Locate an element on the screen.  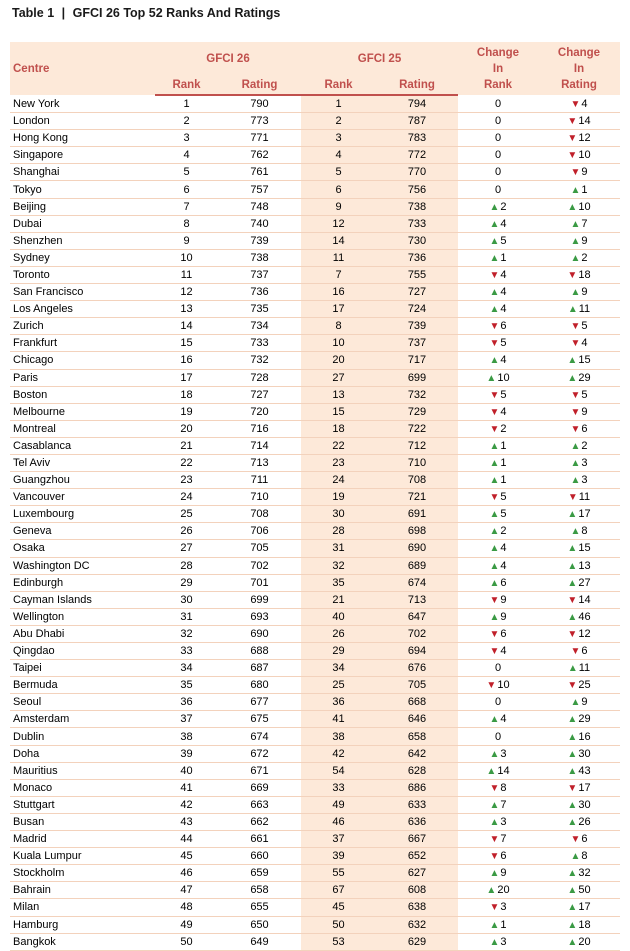
change-in-rank-value: 8 is located at coordinates (503, 787).